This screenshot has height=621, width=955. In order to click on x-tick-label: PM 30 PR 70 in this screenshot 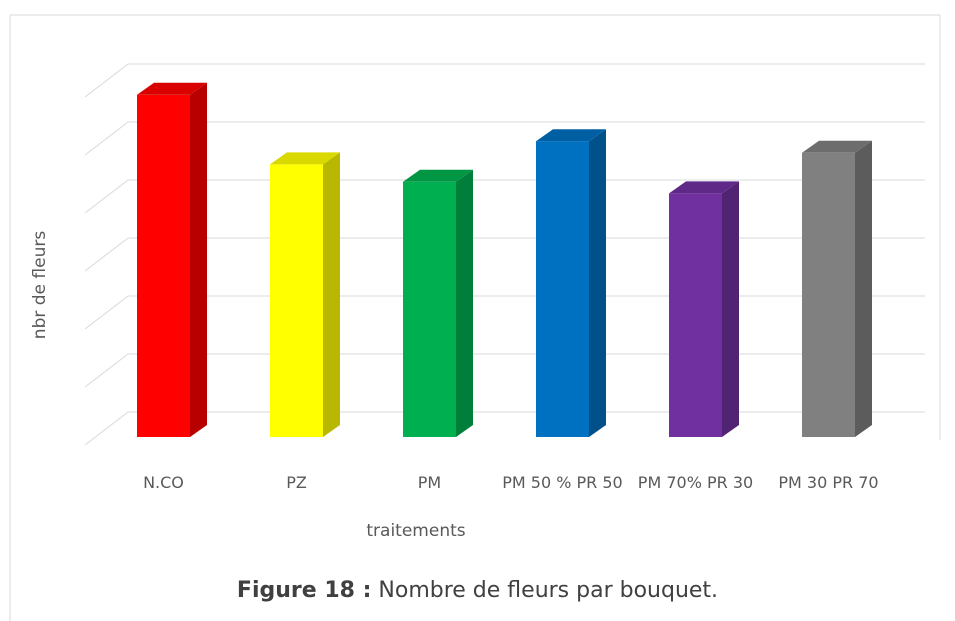, I will do `click(828, 482)`.